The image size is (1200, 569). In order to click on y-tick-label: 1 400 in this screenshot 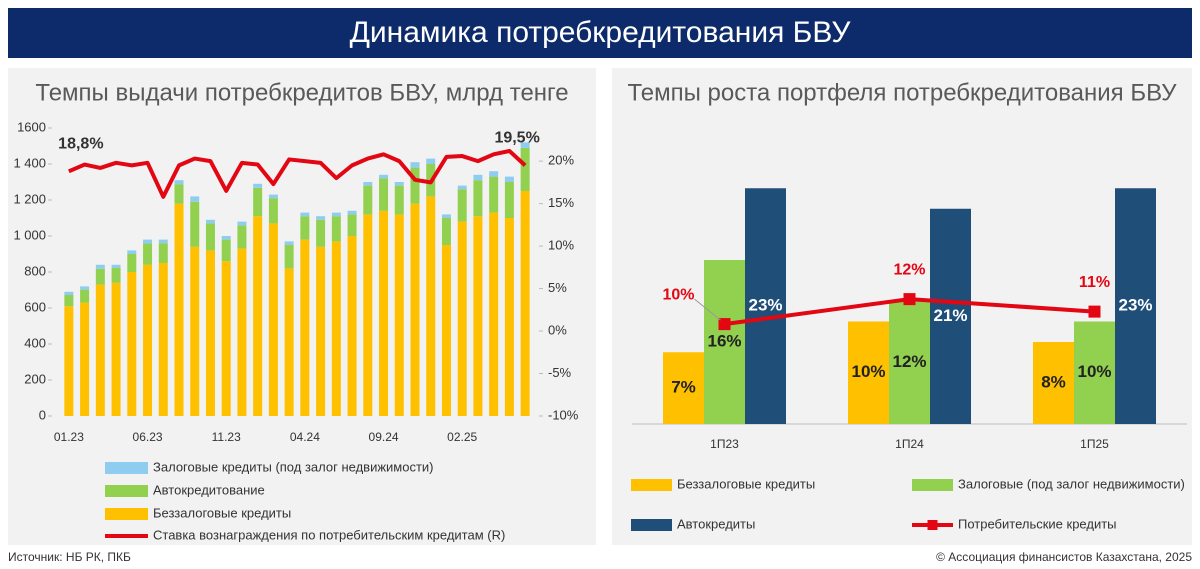, I will do `click(29, 162)`.